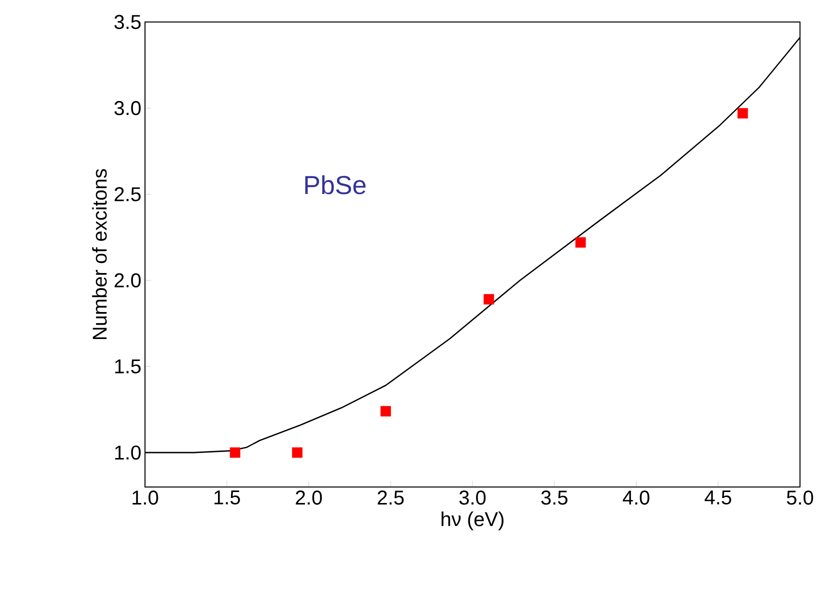  I want to click on x-tick-label: 1.5, so click(227, 497).